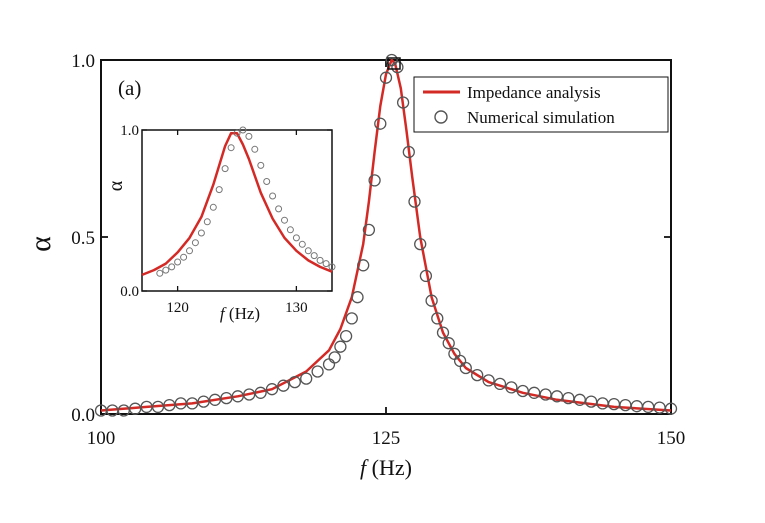 This screenshot has width=765, height=523. What do you see at coordinates (40, 244) in the screenshot?
I see `y-axis-label: α` at bounding box center [40, 244].